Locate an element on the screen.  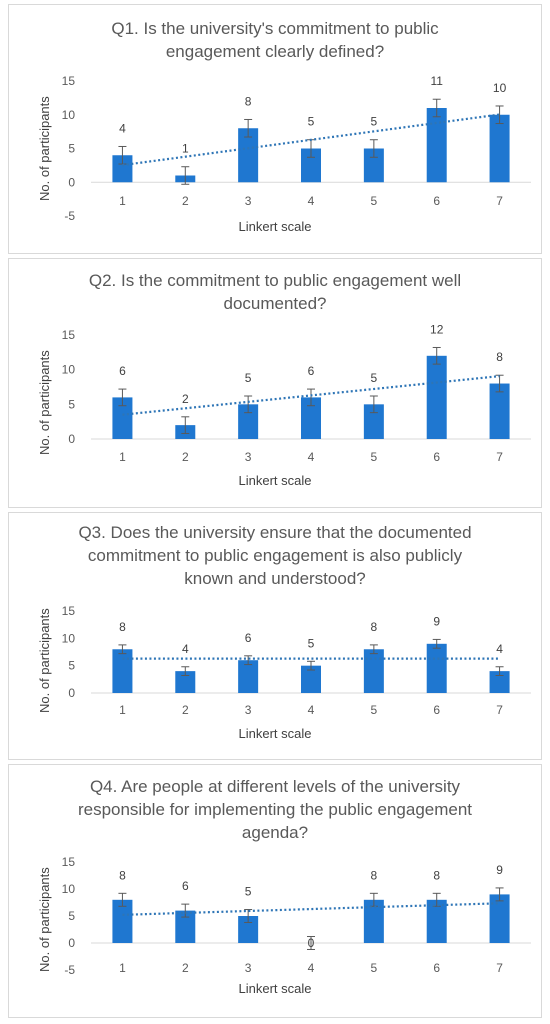
data-label: 11 is located at coordinates (436, 81).